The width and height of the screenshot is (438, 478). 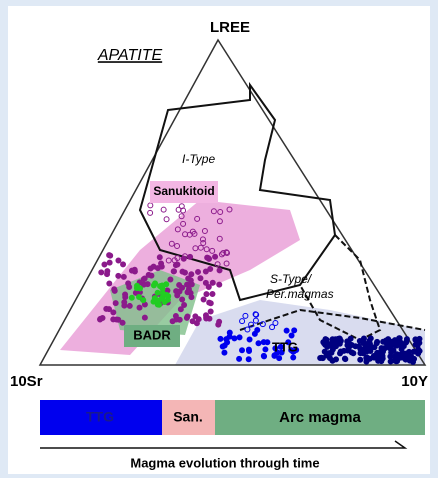 What do you see at coordinates (26, 381) in the screenshot?
I see `vertex-label: 10Sr` at bounding box center [26, 381].